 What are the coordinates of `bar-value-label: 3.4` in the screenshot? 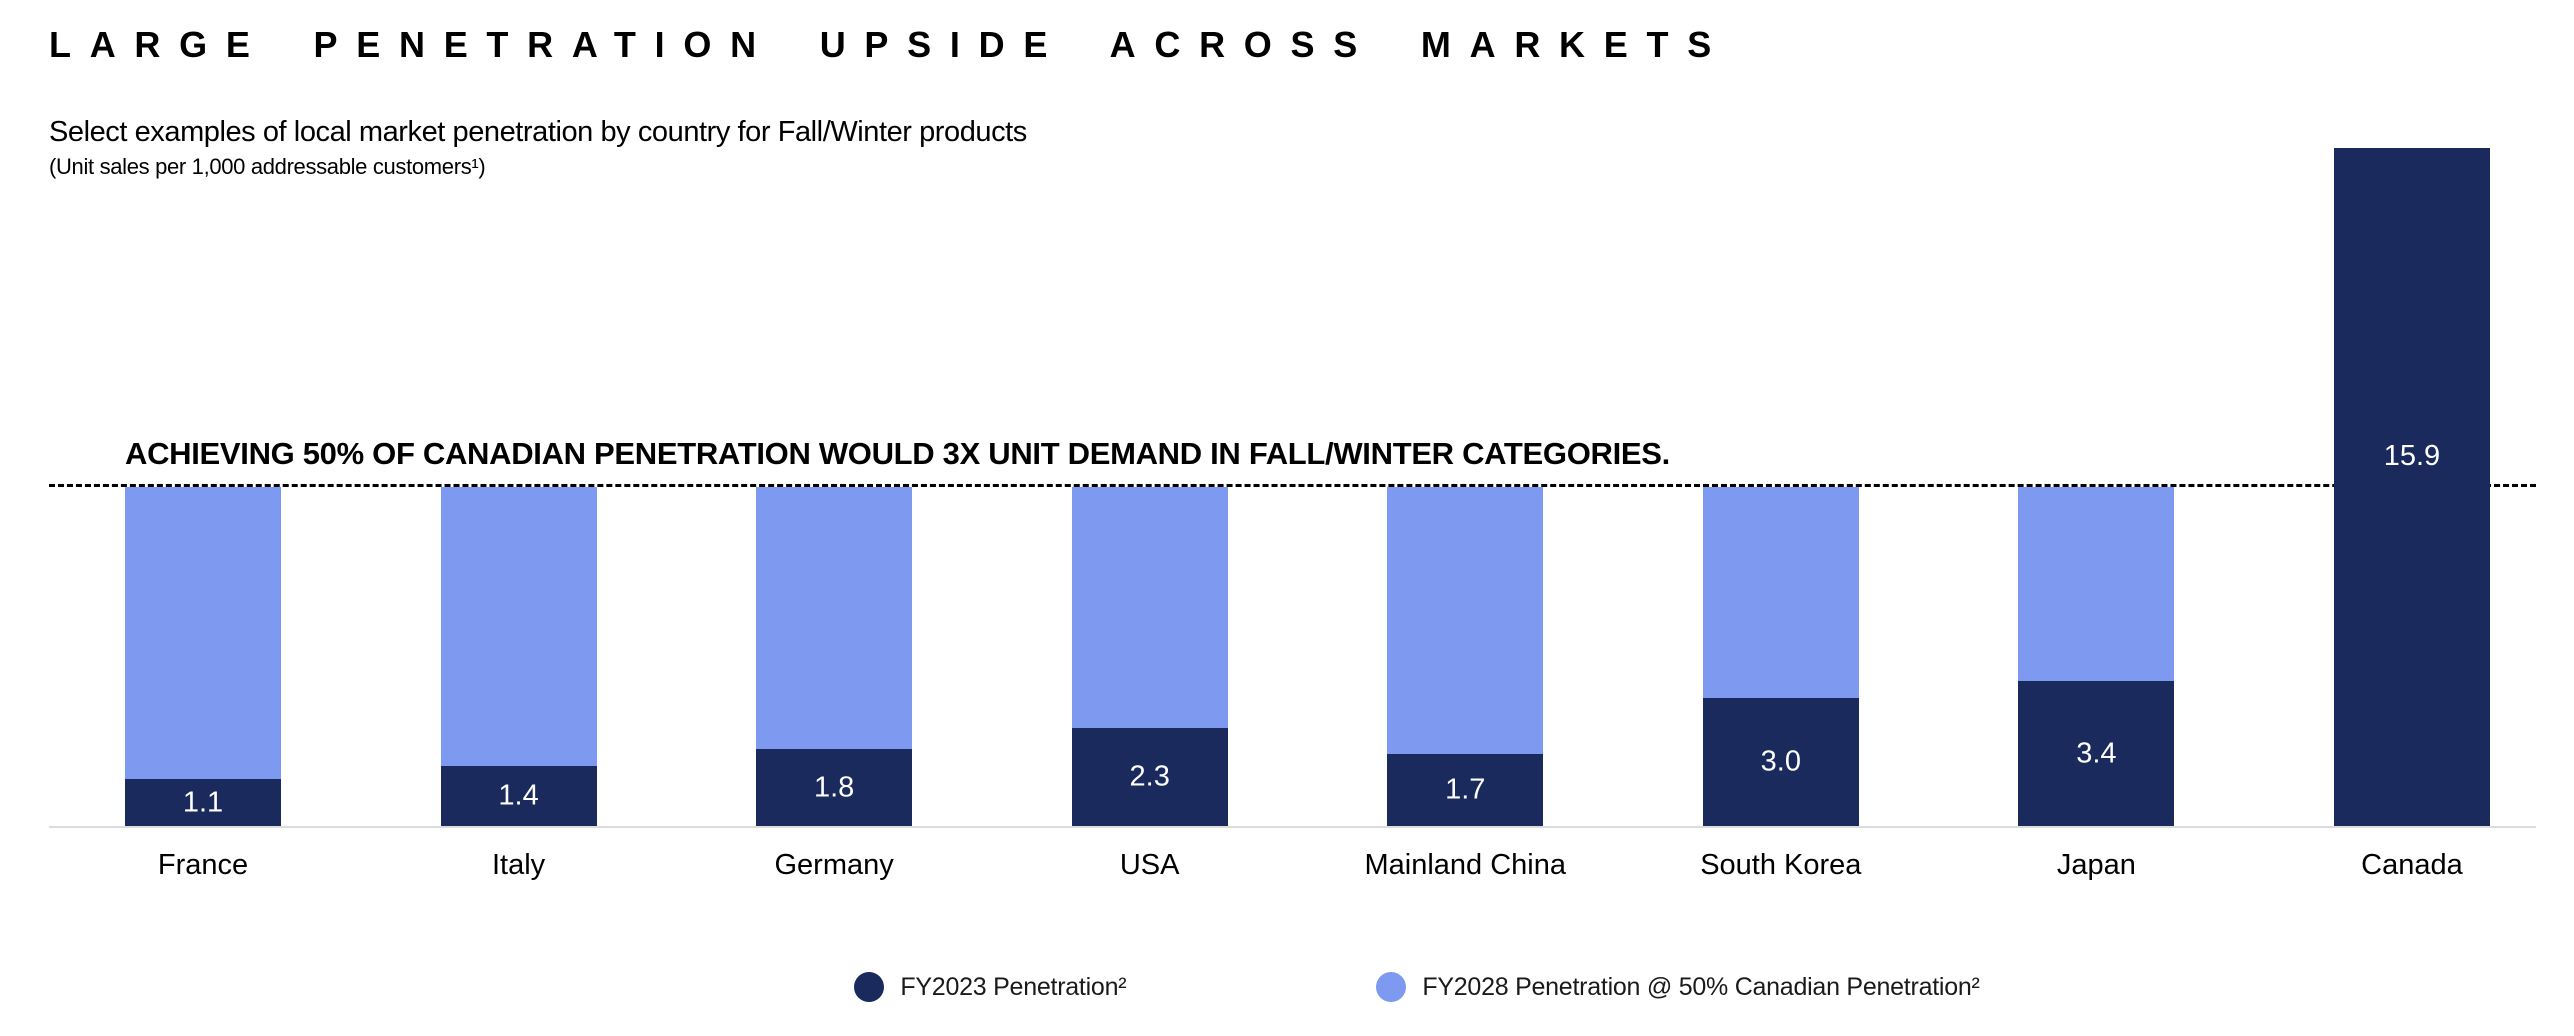 It's located at (2096, 753).